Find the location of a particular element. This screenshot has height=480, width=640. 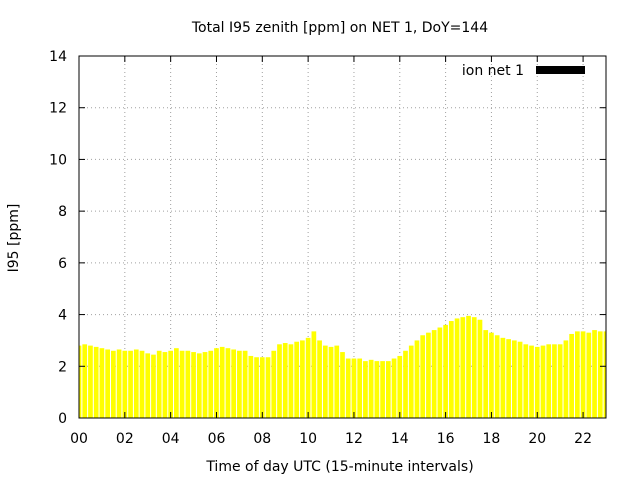

x-tick-label: 22 is located at coordinates (583, 439).